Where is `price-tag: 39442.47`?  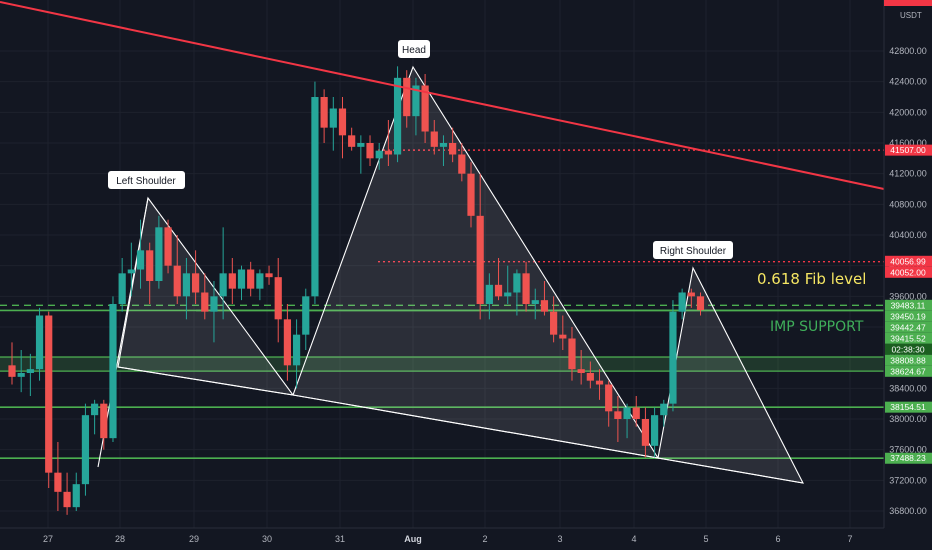
price-tag: 39442.47 is located at coordinates (908, 327).